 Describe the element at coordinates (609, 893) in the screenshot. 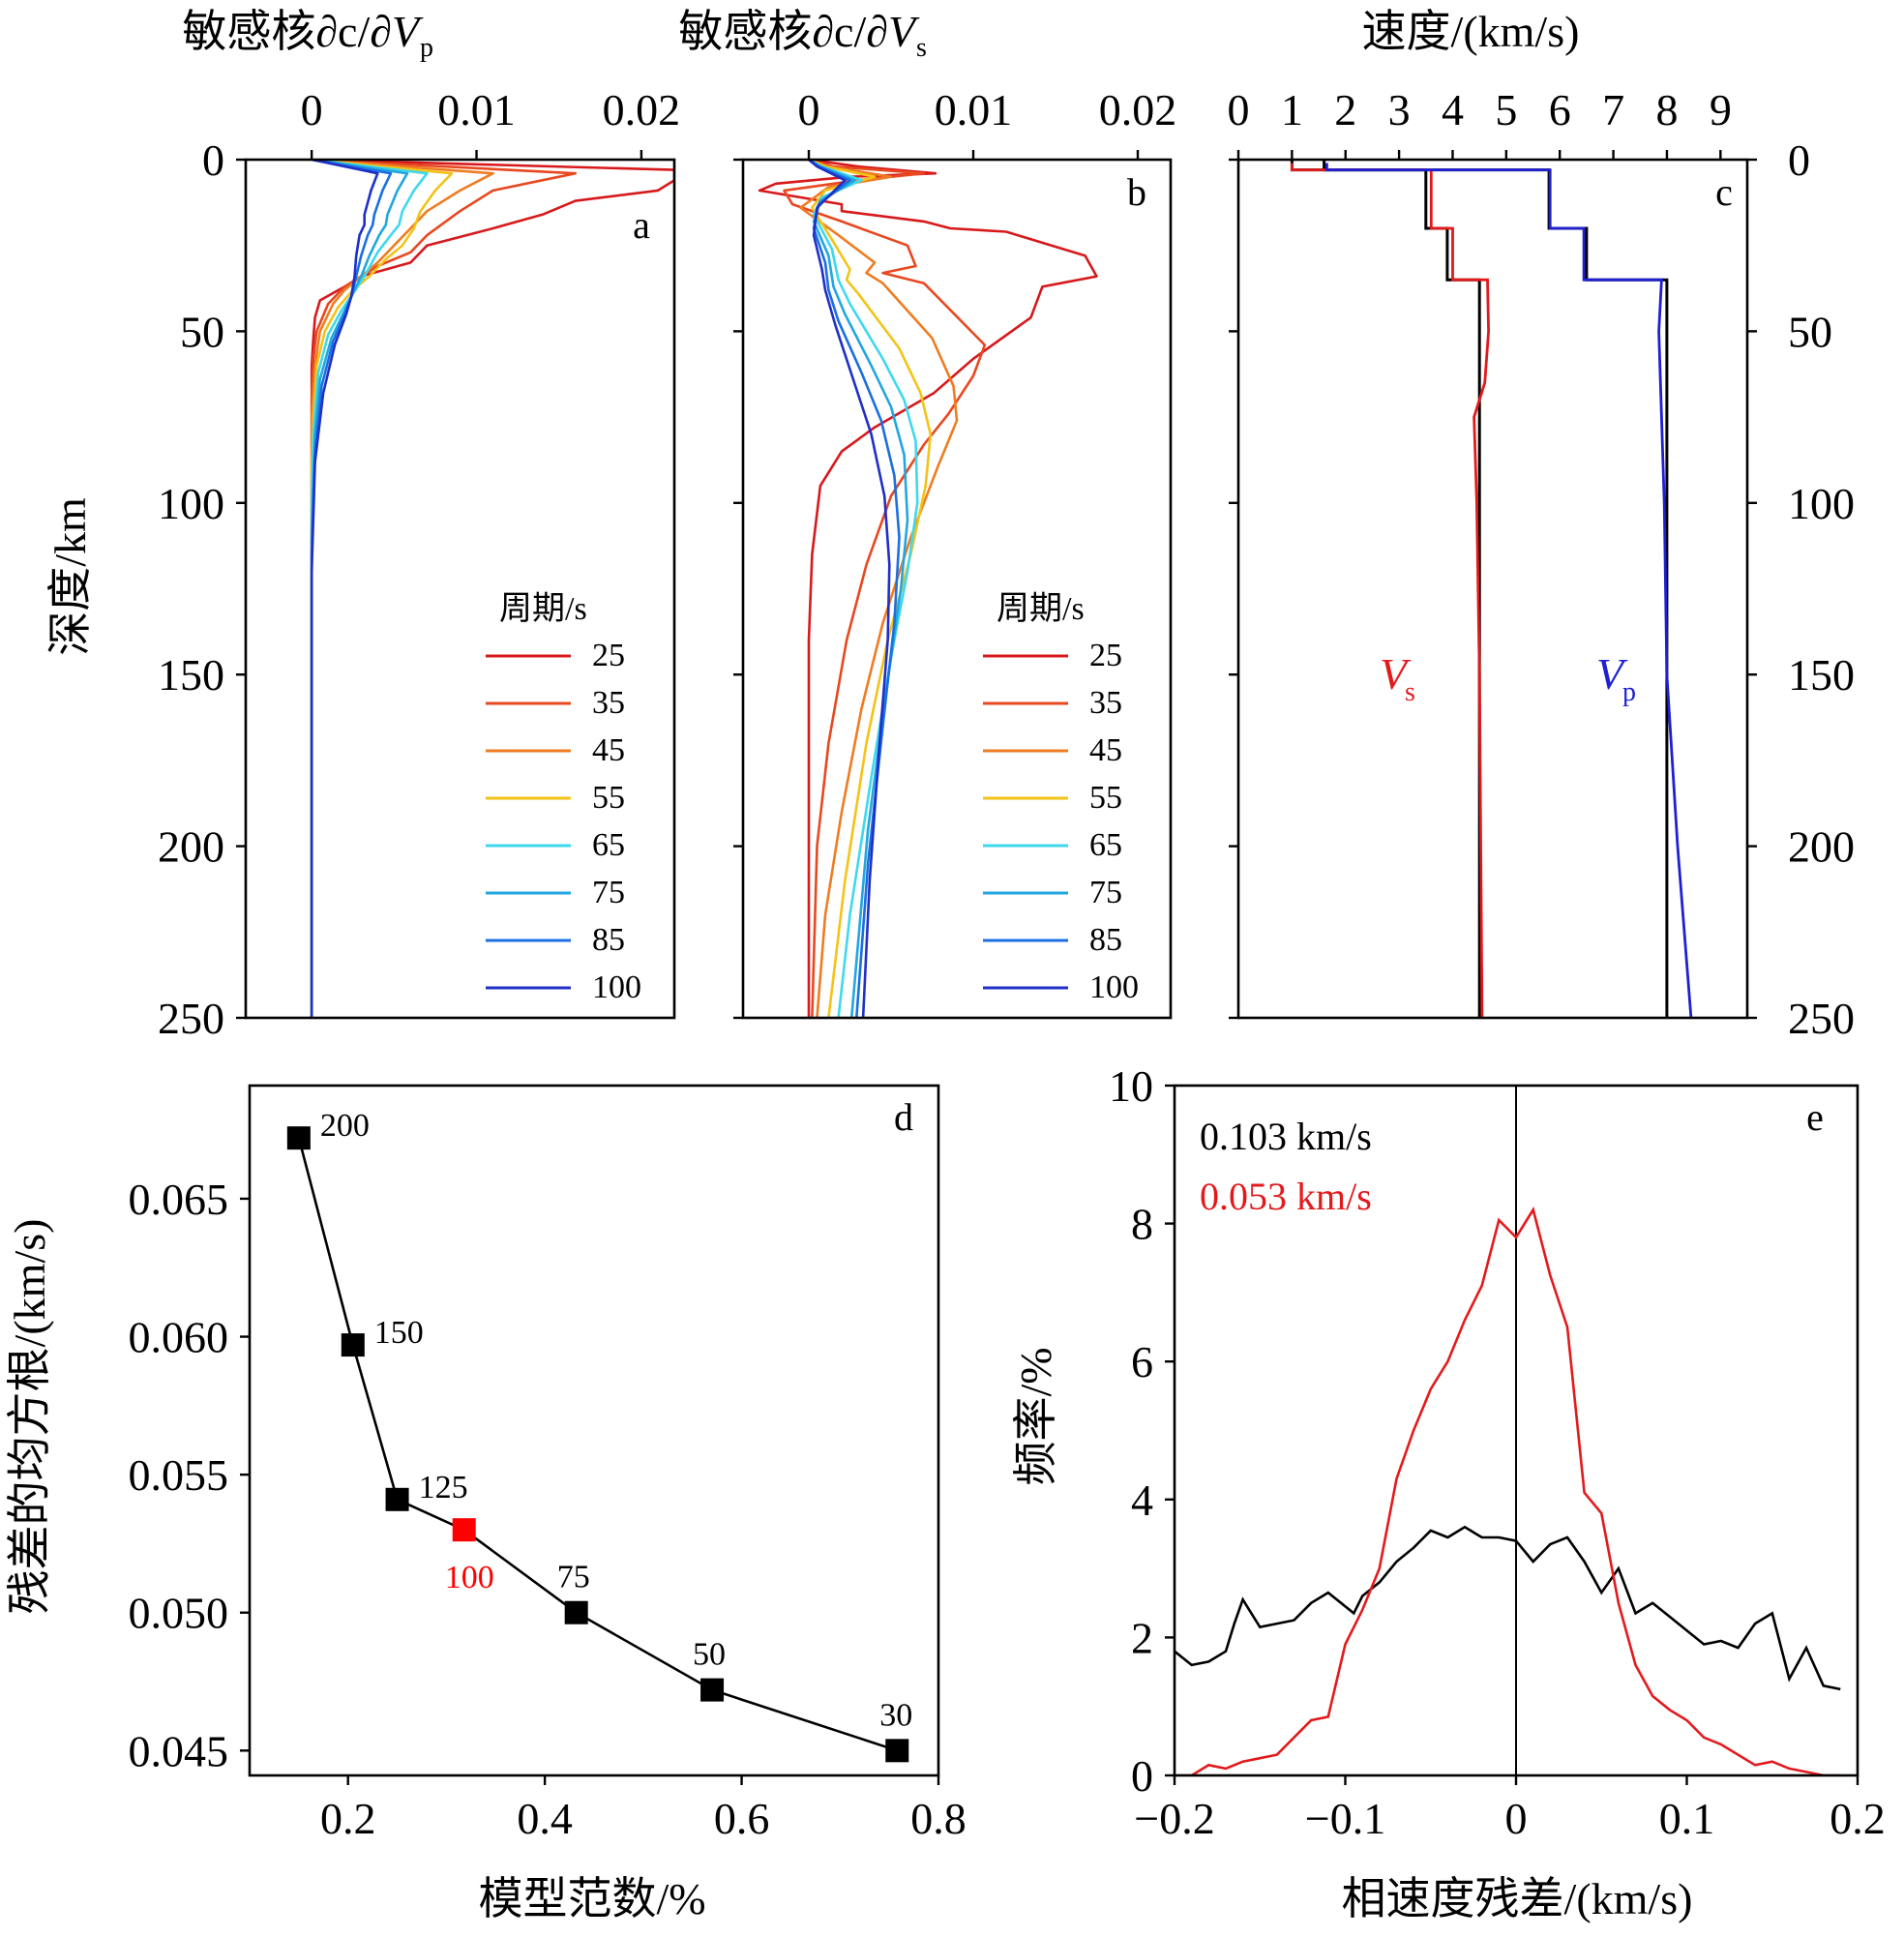

I see `legend-label-a-75: 75` at that location.